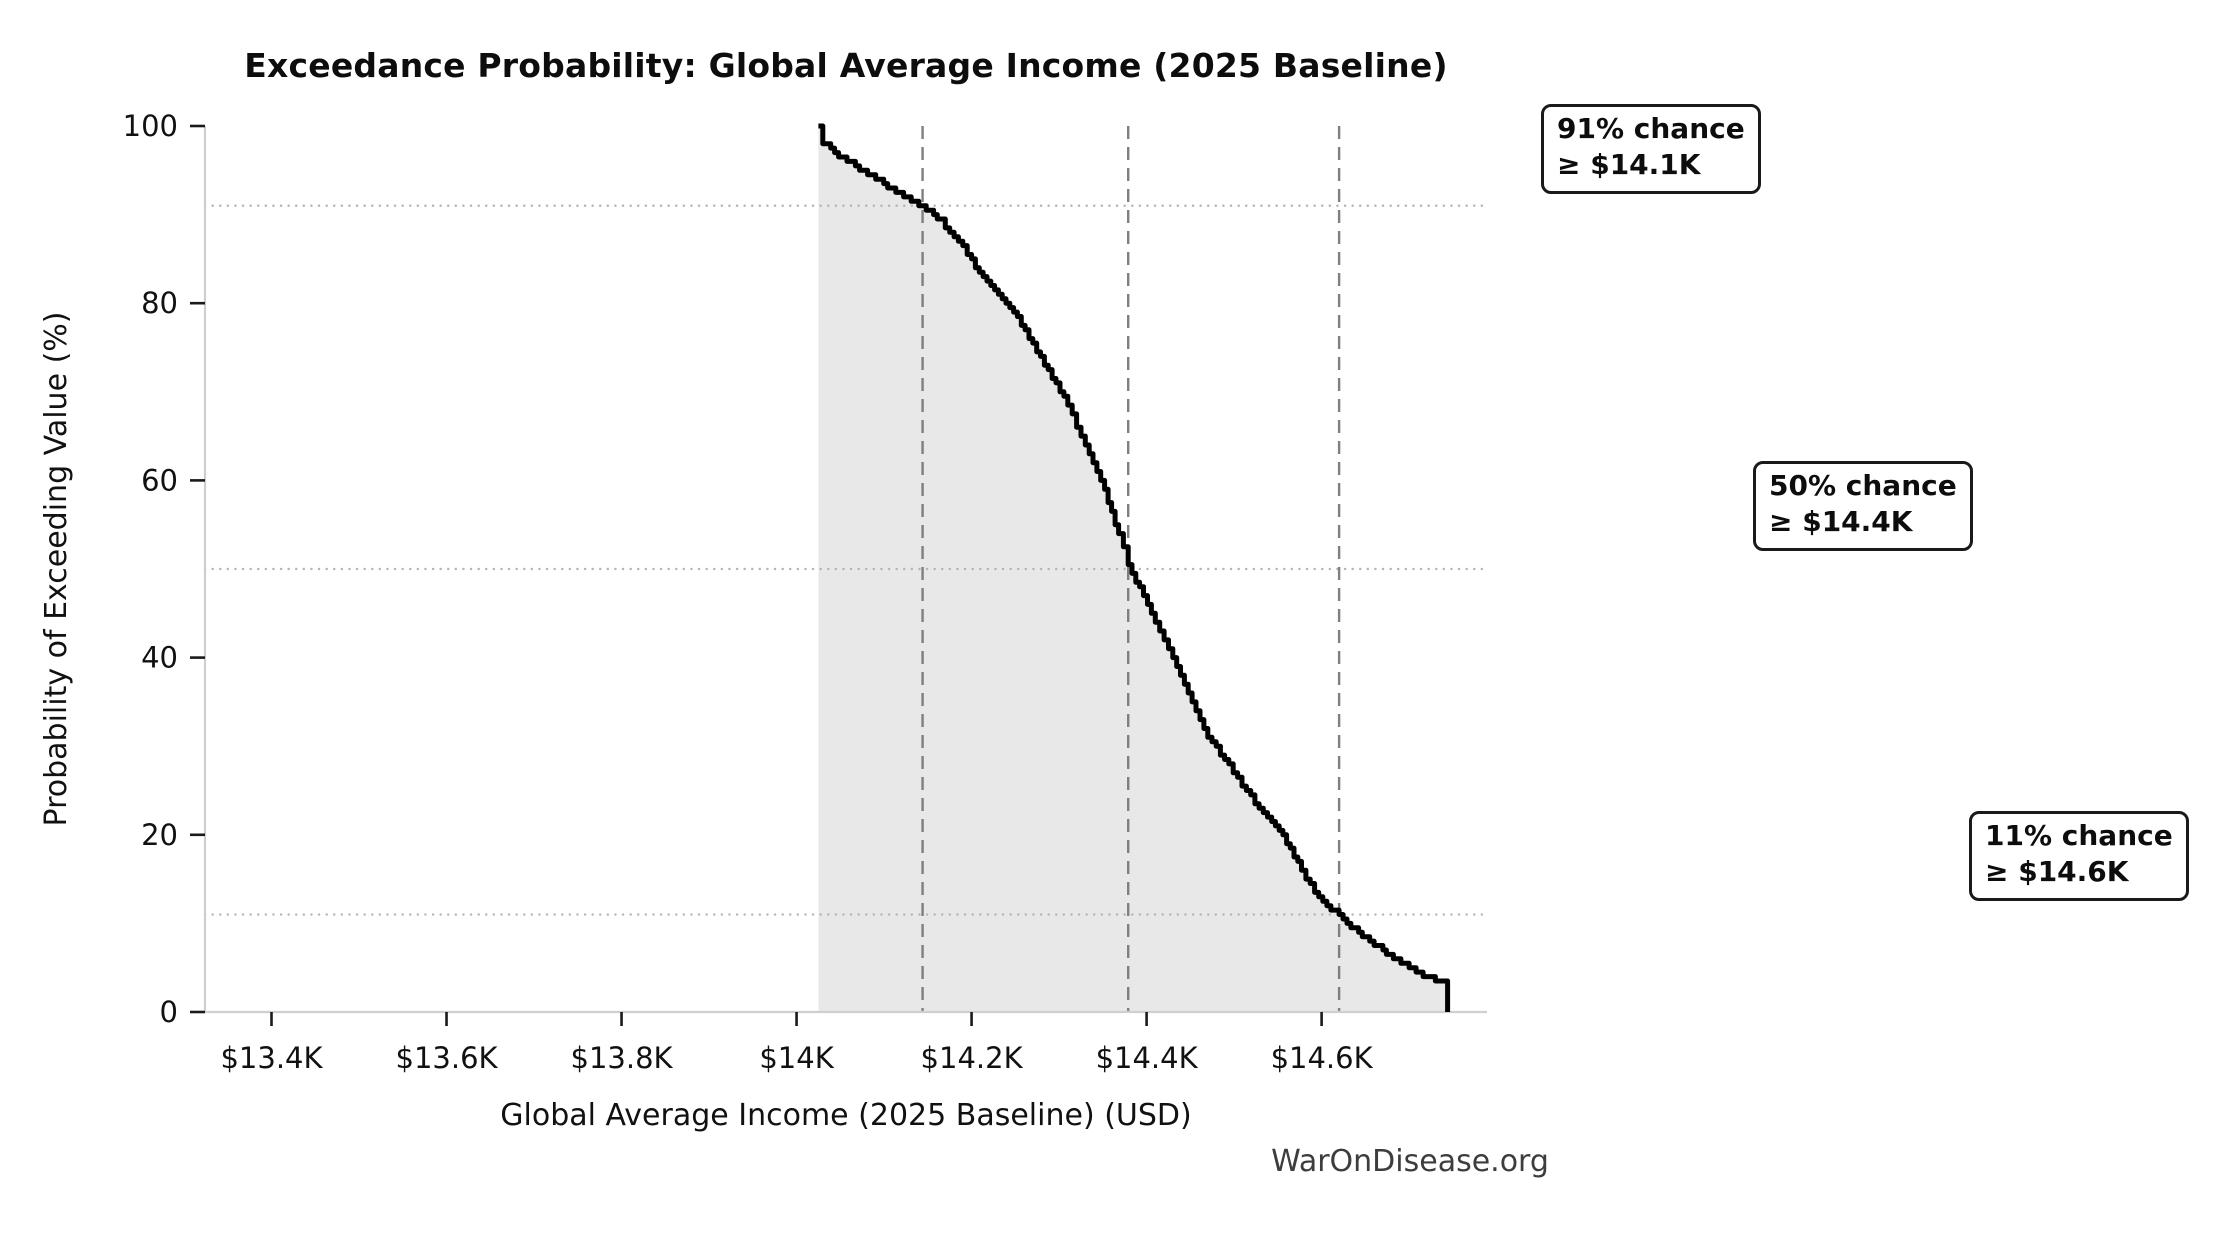 The height and width of the screenshot is (1234, 2215). Describe the element at coordinates (1841, 522) in the screenshot. I see `annotation-line2: ≥ $14.4K` at that location.